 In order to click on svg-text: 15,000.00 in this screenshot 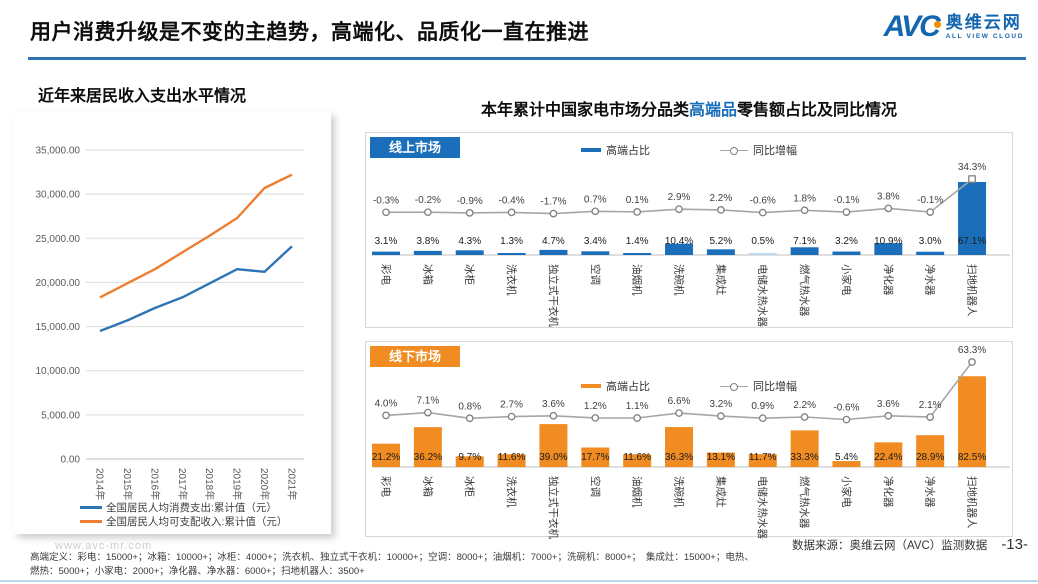, I will do `click(58, 327)`.